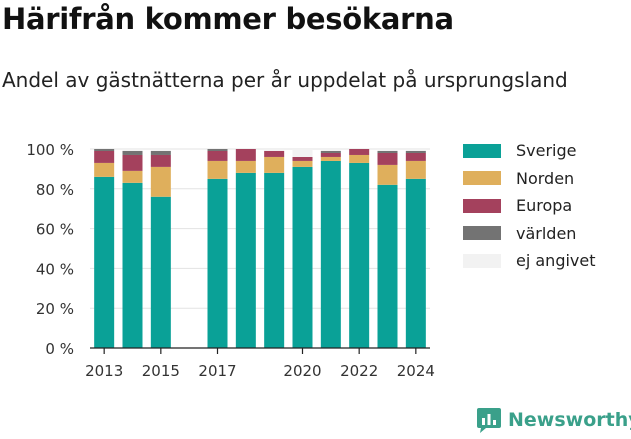  I want to click on legend-item-världen: världen, so click(529, 234).